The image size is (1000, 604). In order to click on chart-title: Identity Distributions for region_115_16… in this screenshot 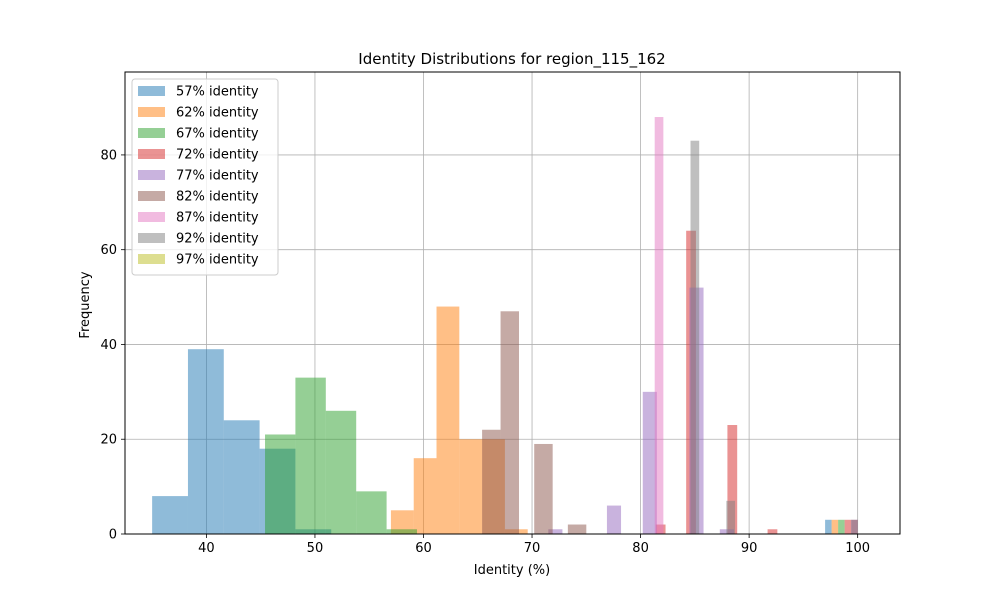, I will do `click(511, 59)`.